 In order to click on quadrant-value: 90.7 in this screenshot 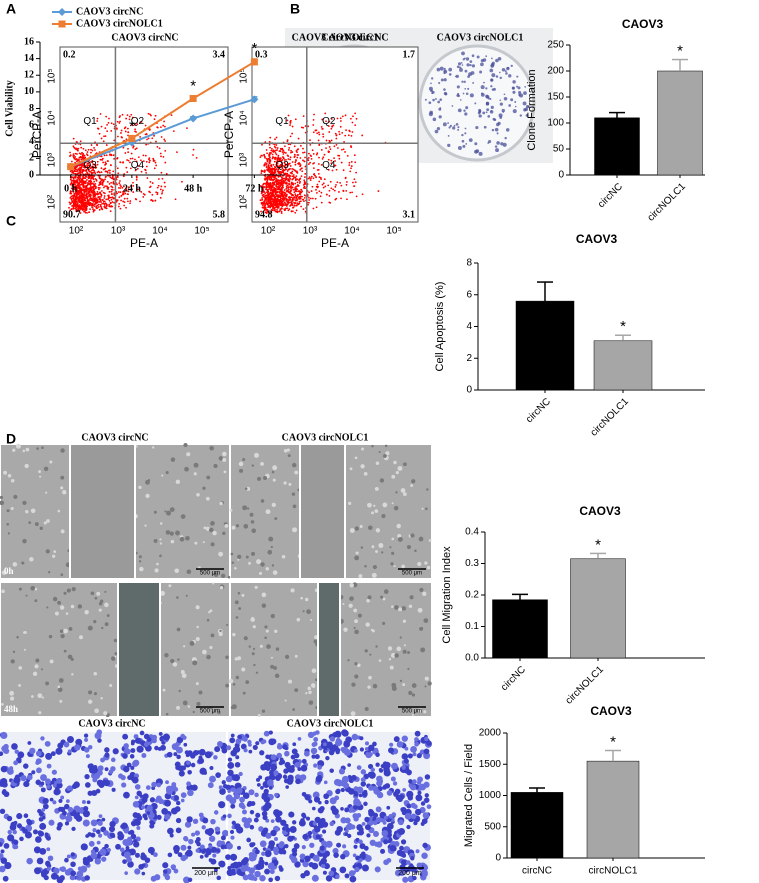, I will do `click(72, 214)`.